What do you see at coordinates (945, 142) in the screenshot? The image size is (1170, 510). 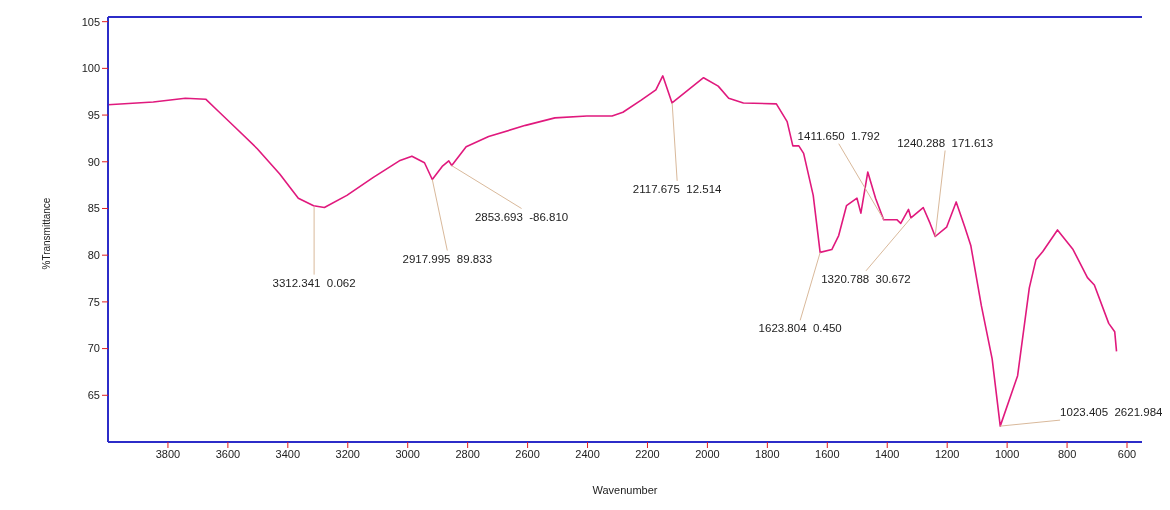 I see `annotation: 1240.288 171.613` at bounding box center [945, 142].